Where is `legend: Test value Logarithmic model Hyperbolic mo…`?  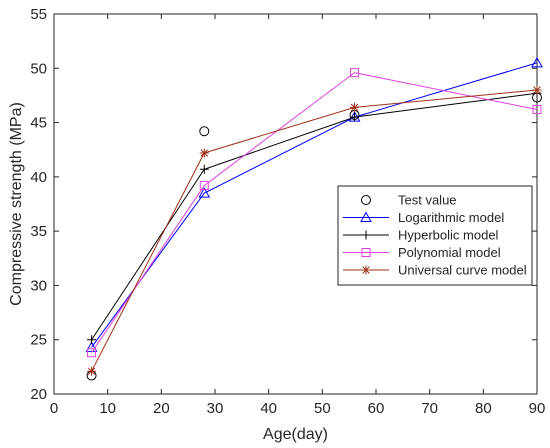 legend: Test value Logarithmic model Hyperbolic mo… is located at coordinates (435, 235).